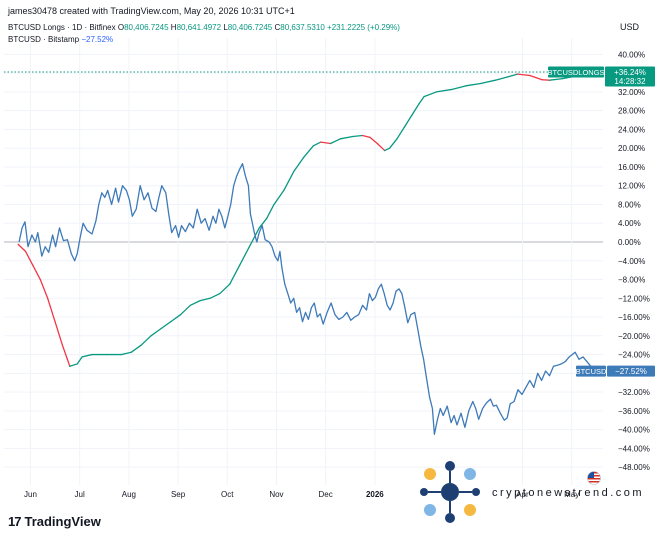  What do you see at coordinates (62, 521) in the screenshot?
I see `tradingview-brand: TradingView` at bounding box center [62, 521].